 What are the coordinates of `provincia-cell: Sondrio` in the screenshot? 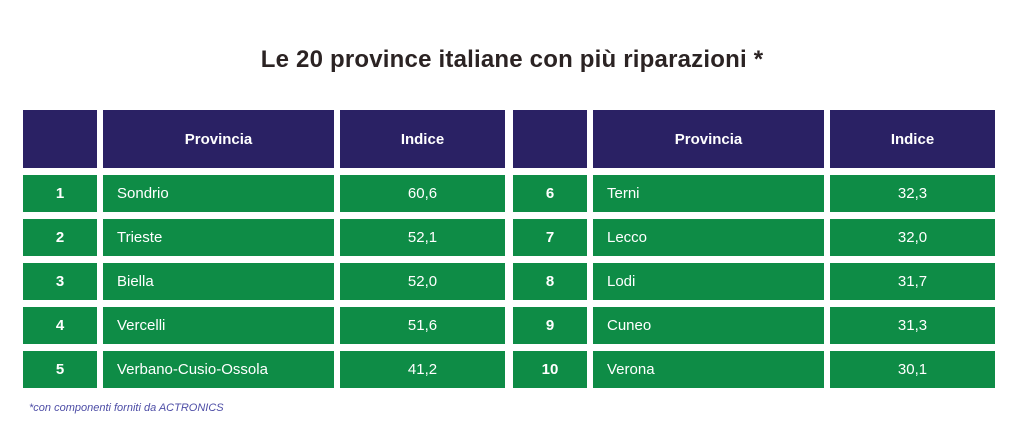 It's located at (218, 193).